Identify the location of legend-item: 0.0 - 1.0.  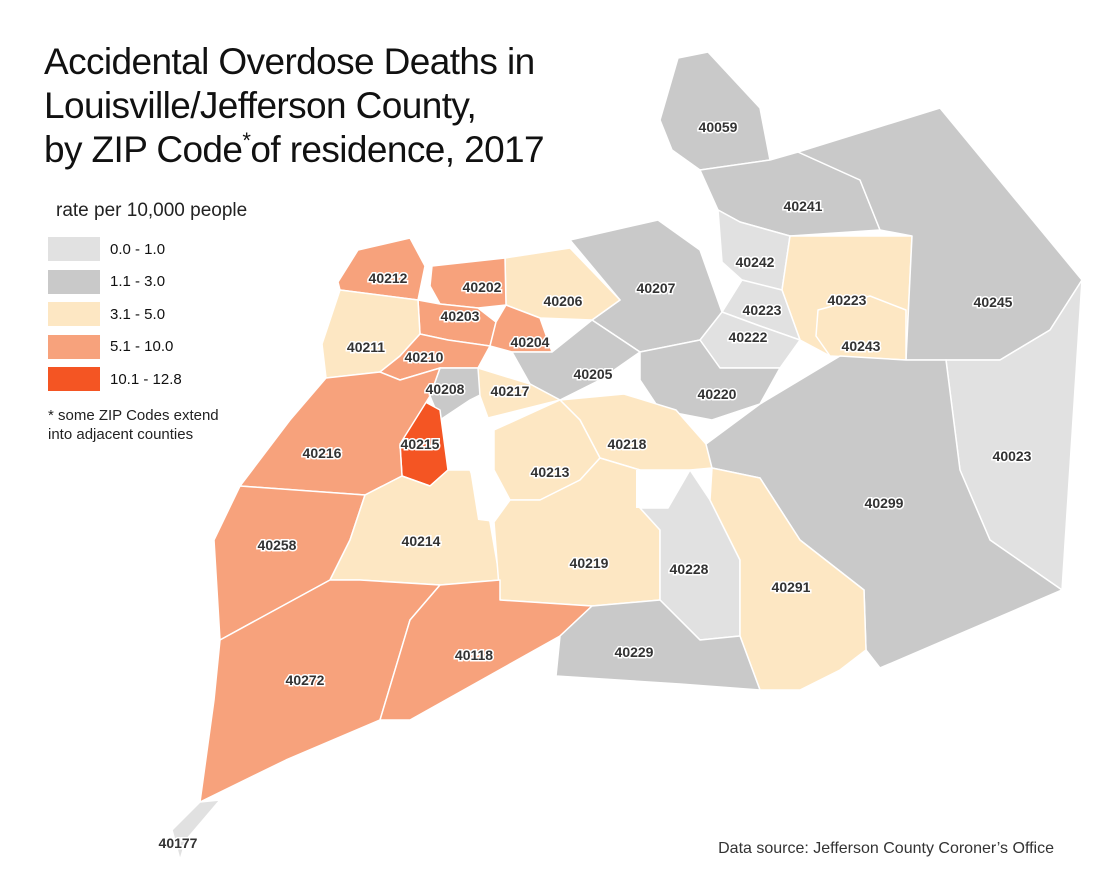
(115, 249).